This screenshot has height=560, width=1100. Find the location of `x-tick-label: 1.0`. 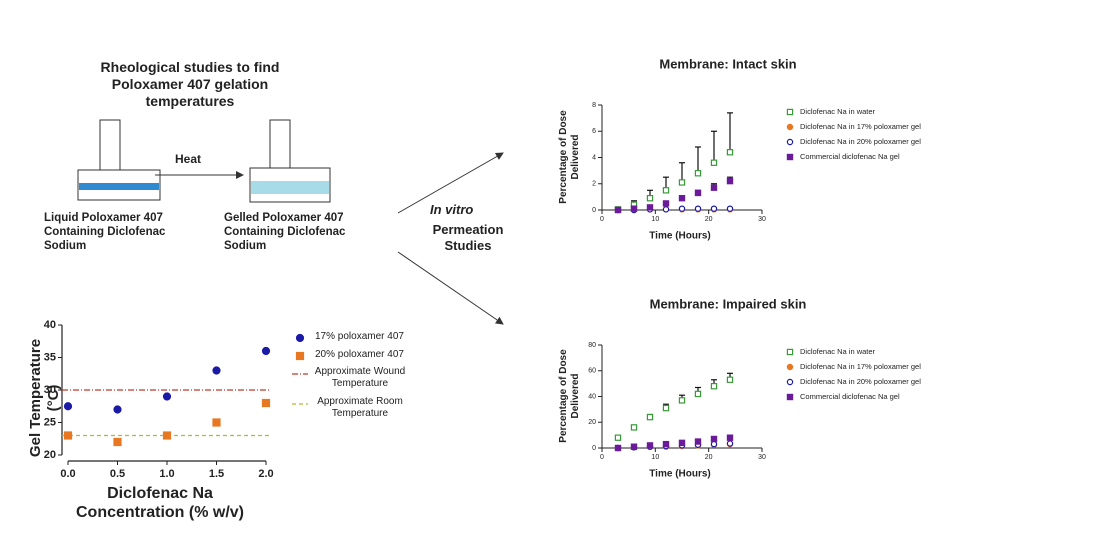

x-tick-label: 1.0 is located at coordinates (166, 474).